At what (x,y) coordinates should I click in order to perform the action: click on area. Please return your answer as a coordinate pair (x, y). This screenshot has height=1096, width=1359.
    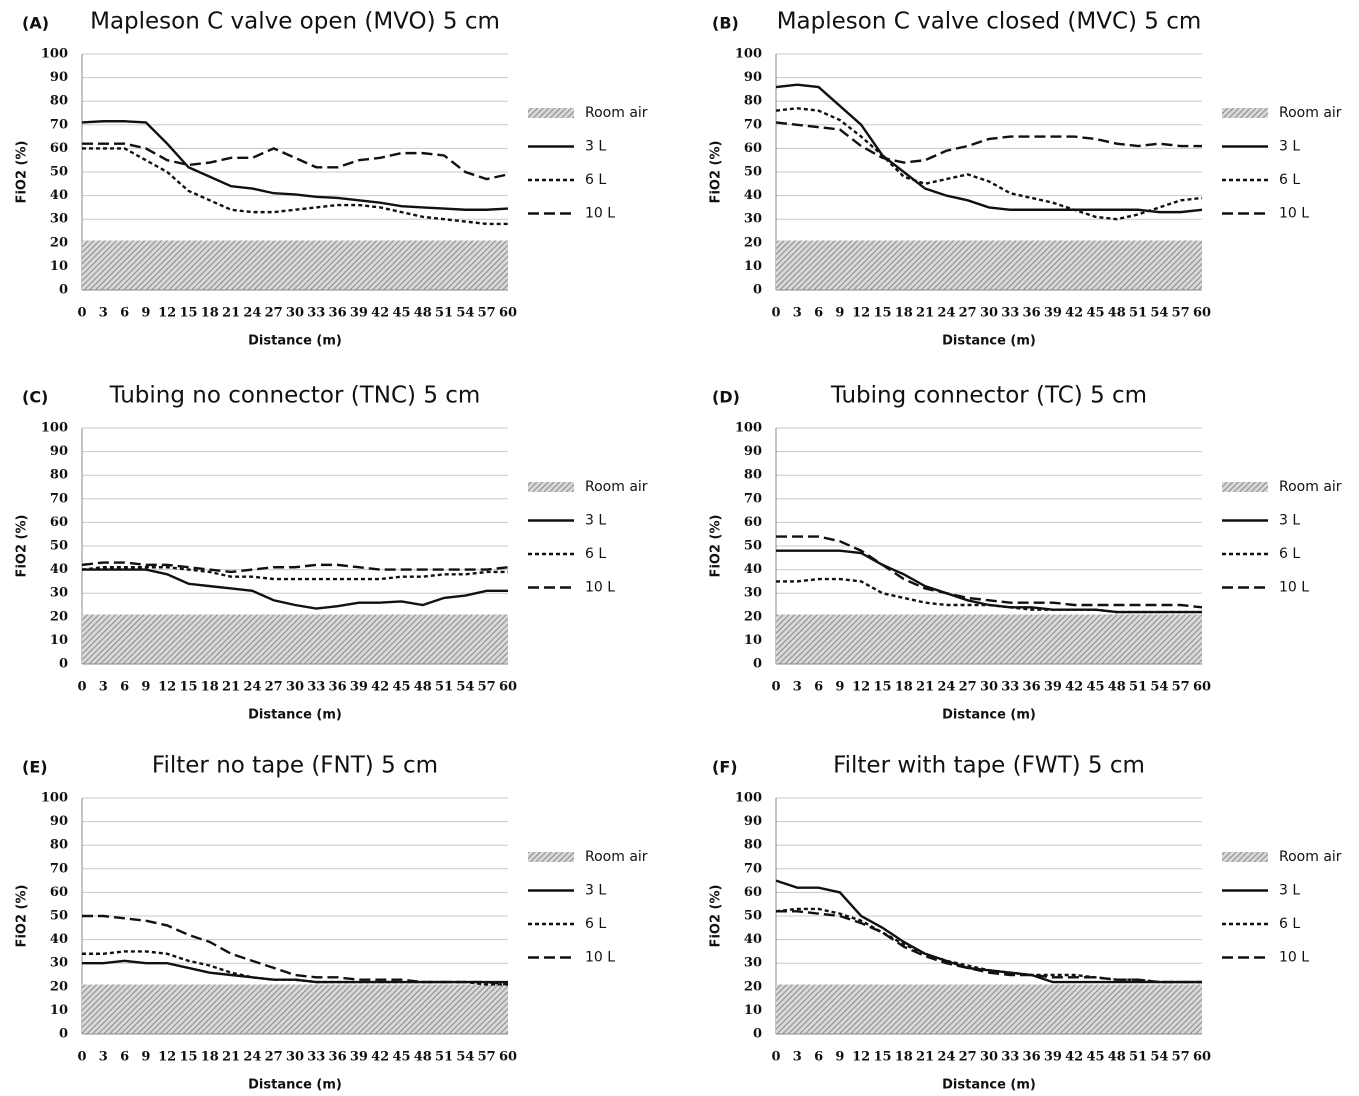
    Looking at the image, I should click on (989, 639).